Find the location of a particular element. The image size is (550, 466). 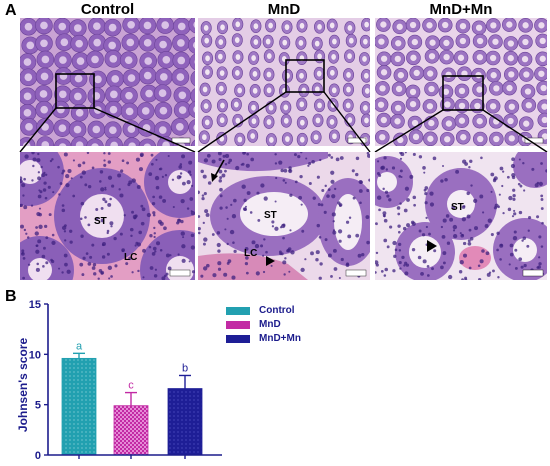

micrograph-mnd-mn-high-image: ST is located at coordinates (461, 216).